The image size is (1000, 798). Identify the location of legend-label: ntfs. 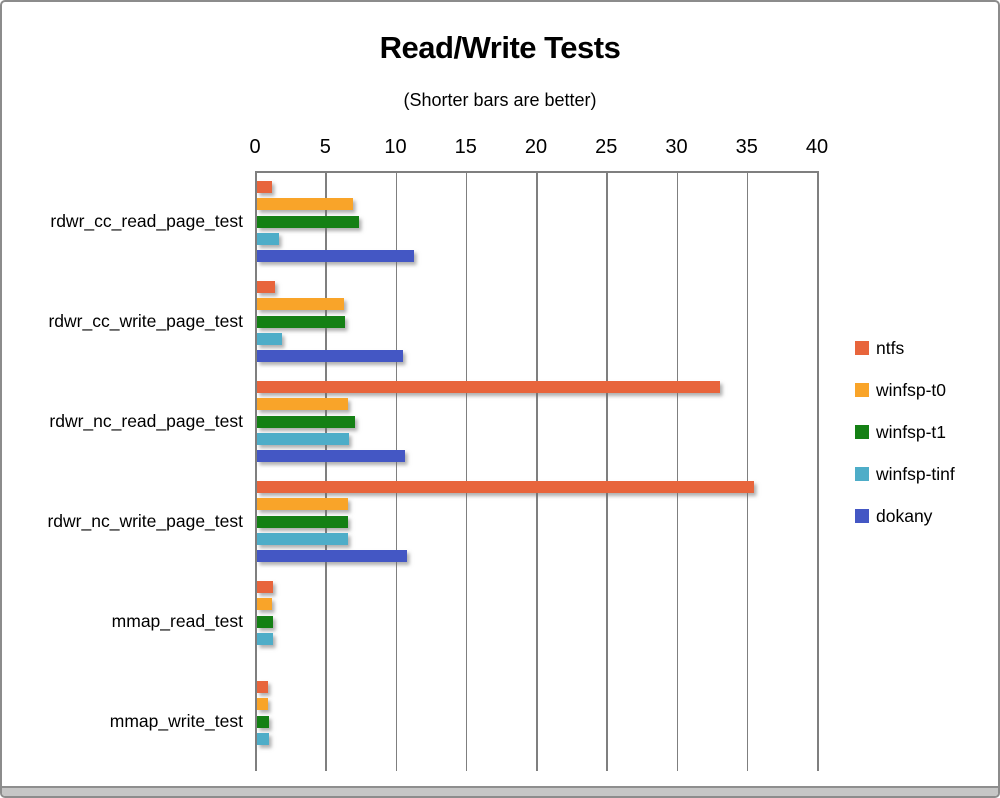
(890, 347).